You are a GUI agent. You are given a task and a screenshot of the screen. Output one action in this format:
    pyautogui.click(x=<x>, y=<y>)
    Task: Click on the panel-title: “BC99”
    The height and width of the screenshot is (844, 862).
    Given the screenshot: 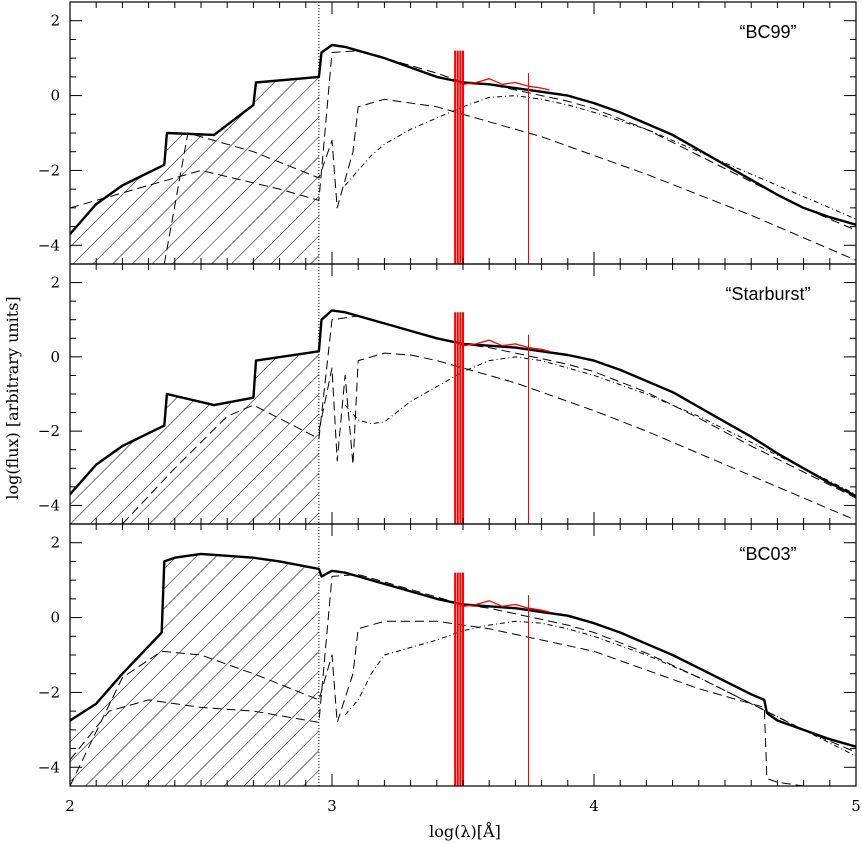 What is the action you would take?
    pyautogui.click(x=767, y=32)
    